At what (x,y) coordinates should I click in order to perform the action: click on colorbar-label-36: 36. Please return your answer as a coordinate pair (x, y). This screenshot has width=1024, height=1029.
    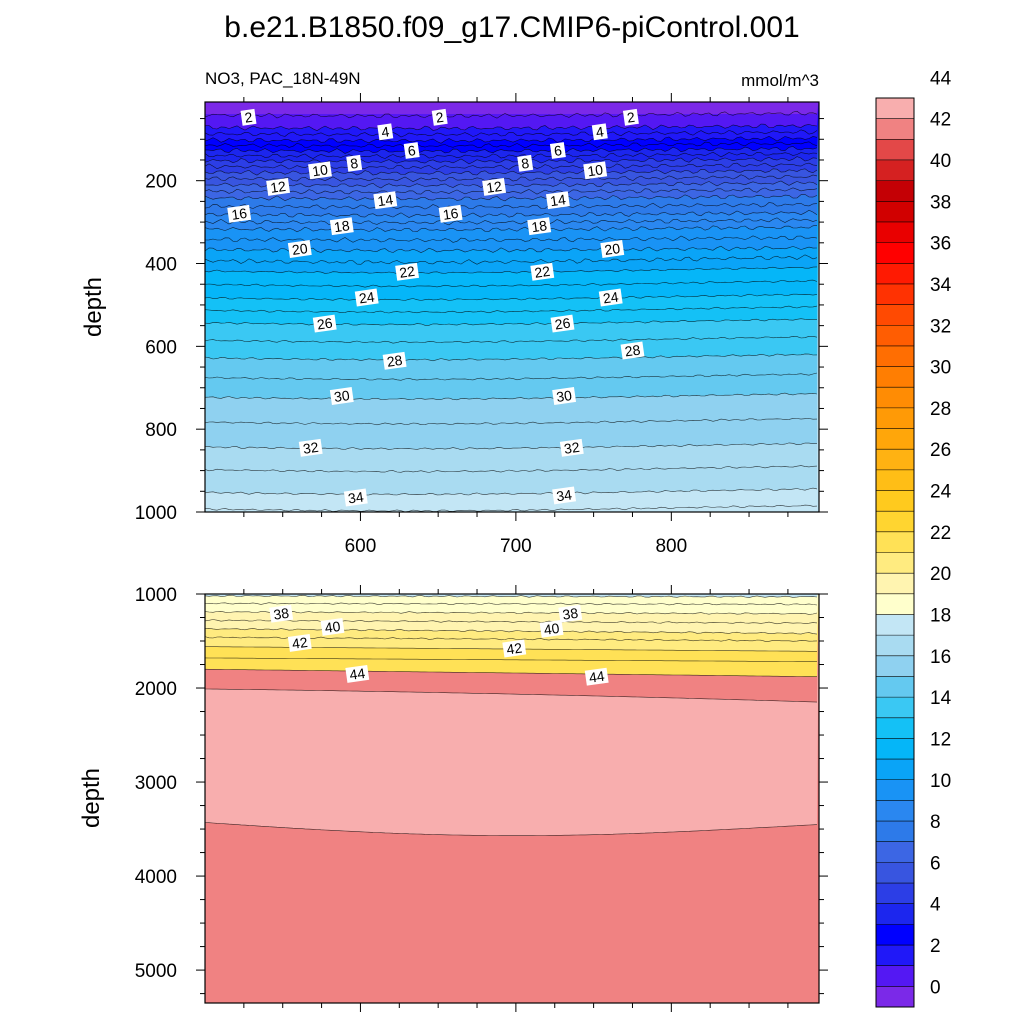
    Looking at the image, I should click on (940, 244).